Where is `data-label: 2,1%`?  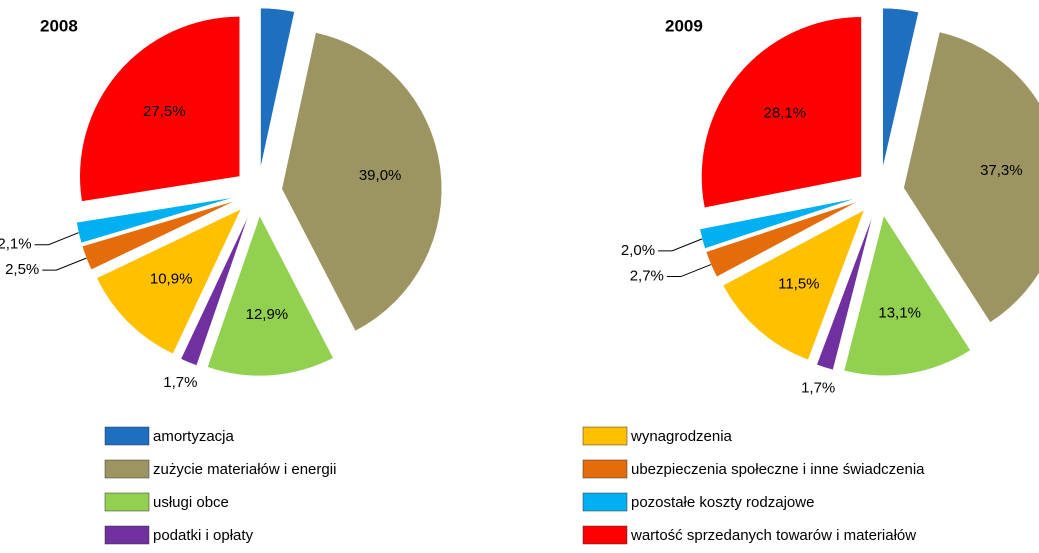
data-label: 2,1% is located at coordinates (16, 244).